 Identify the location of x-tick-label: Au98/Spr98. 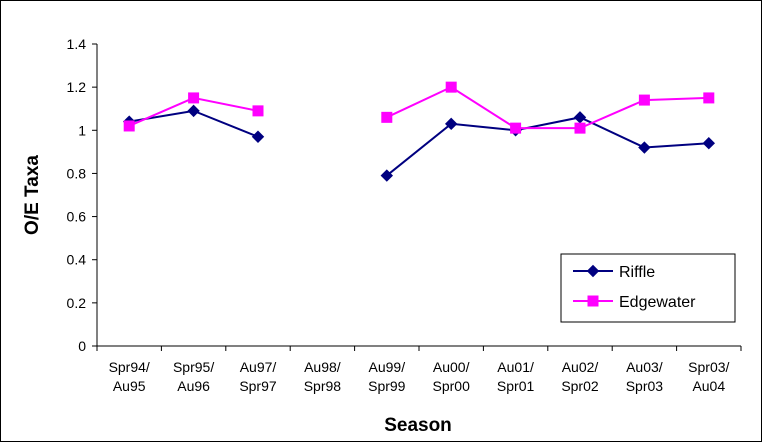
(323, 376).